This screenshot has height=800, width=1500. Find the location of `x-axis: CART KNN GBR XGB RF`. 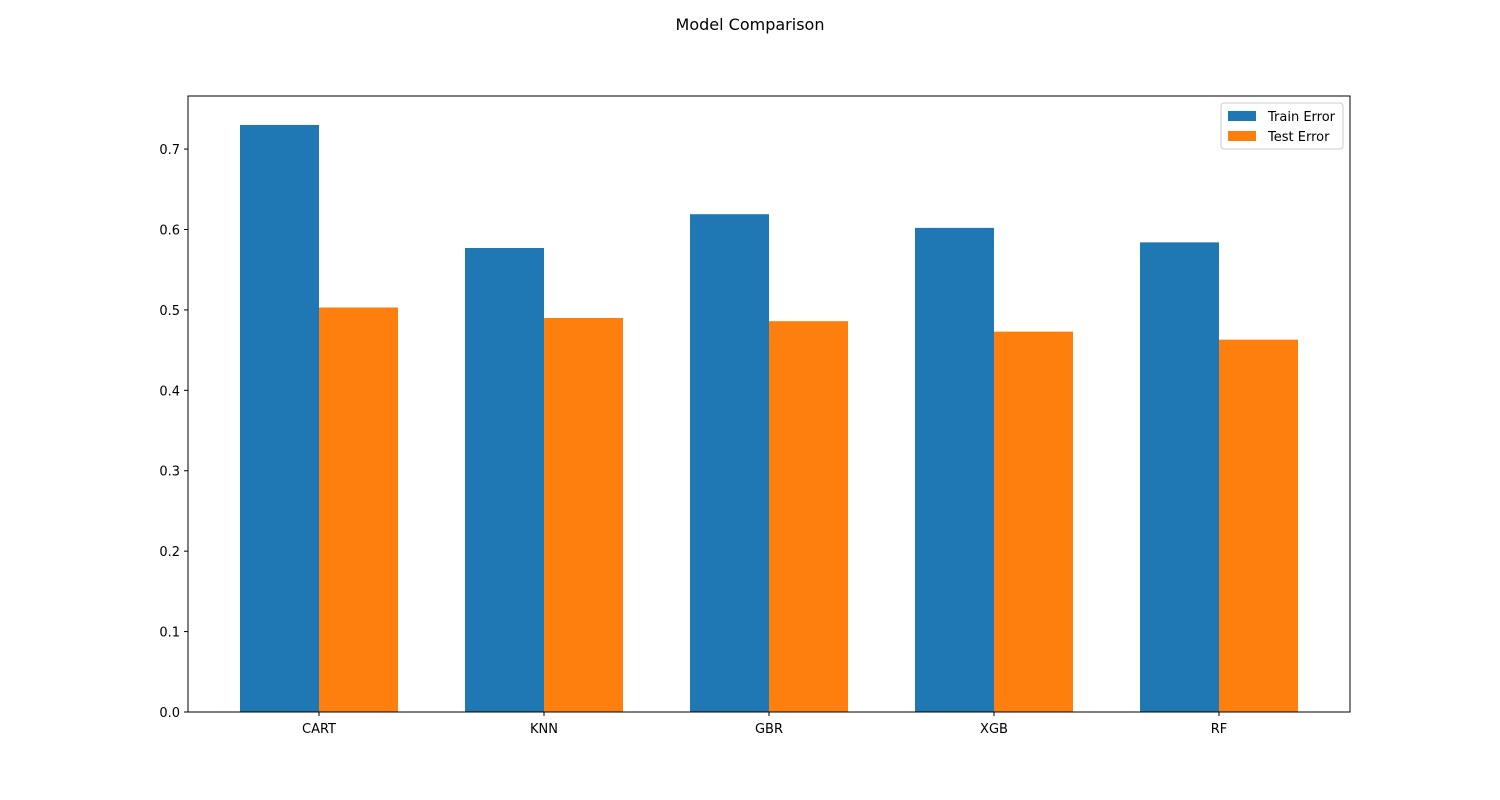

x-axis: CART KNN GBR XGB RF is located at coordinates (764, 724).